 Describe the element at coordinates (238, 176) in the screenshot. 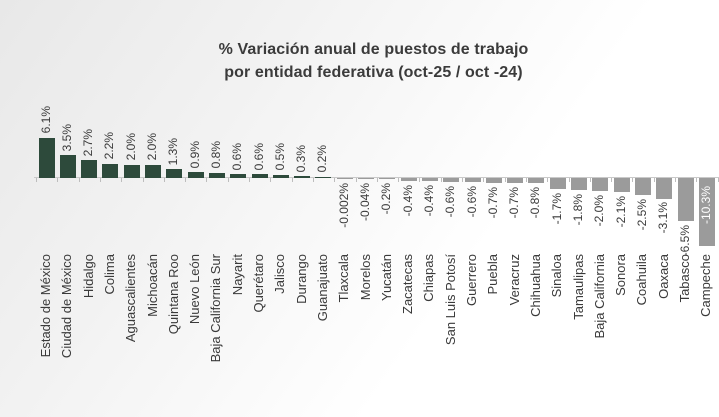

I see `bar-nayarit` at that location.